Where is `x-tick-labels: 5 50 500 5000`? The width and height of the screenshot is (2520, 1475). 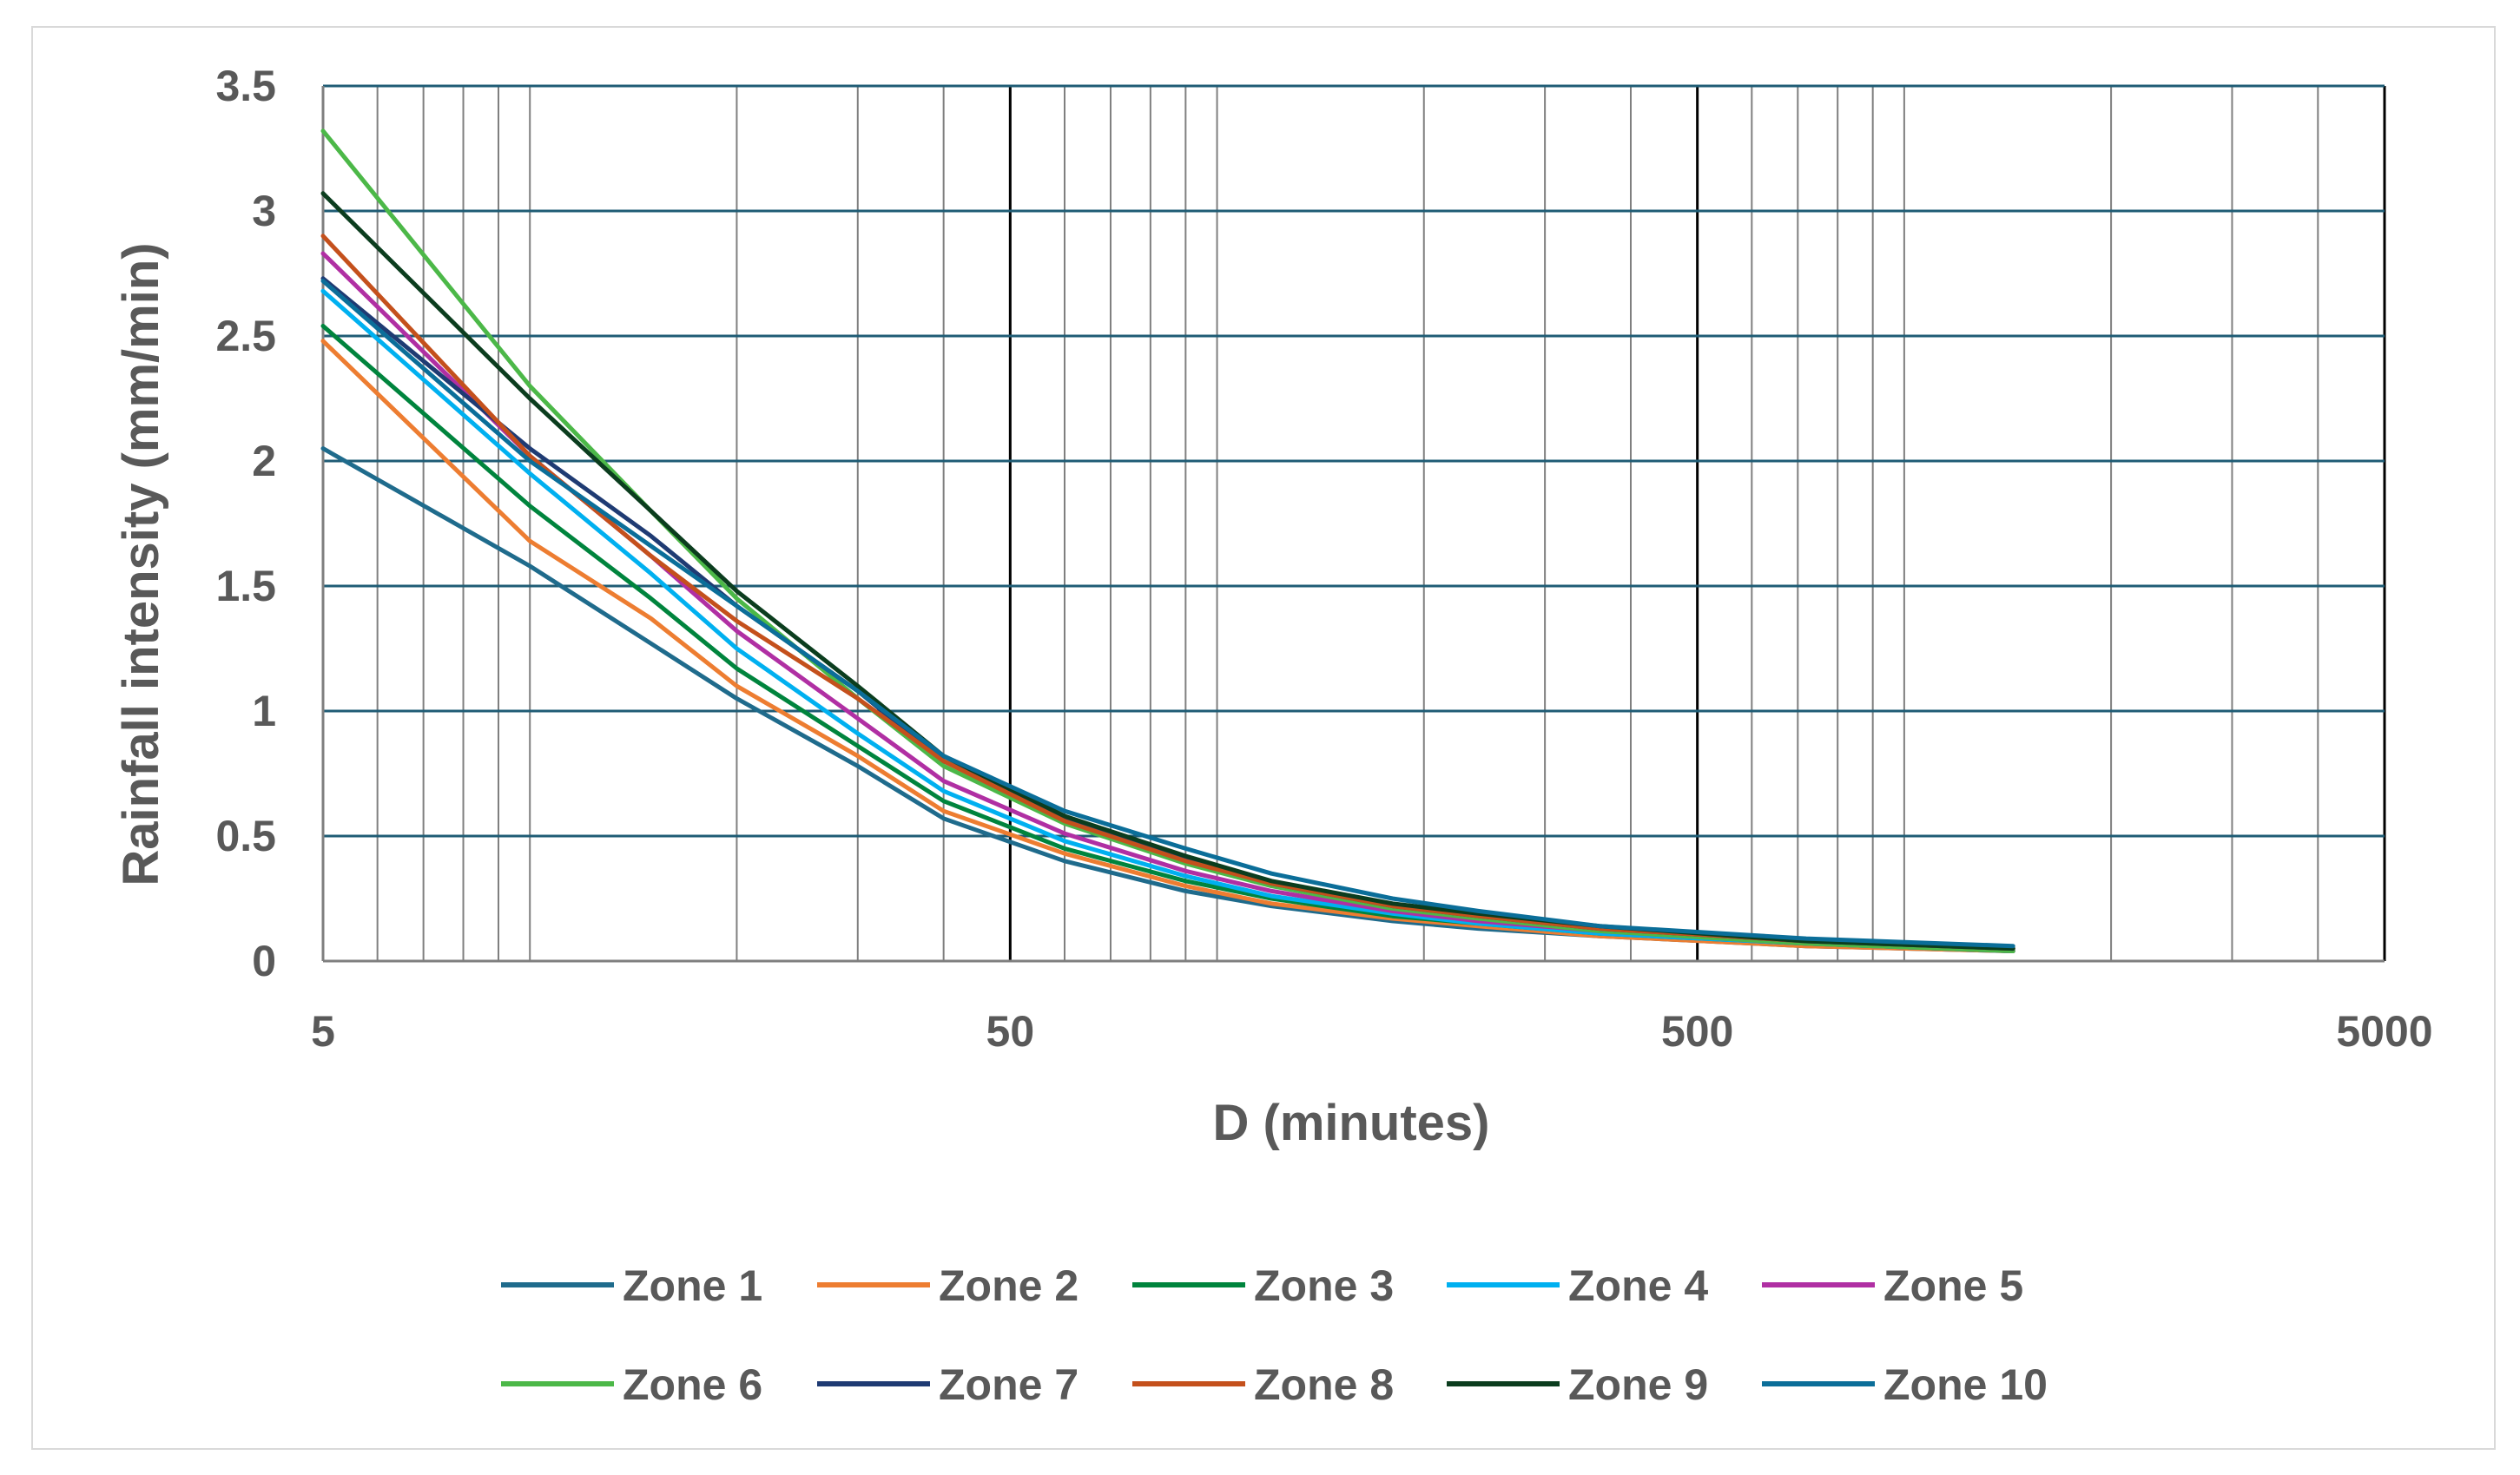 x-tick-labels: 5 50 500 5000 is located at coordinates (1372, 1031).